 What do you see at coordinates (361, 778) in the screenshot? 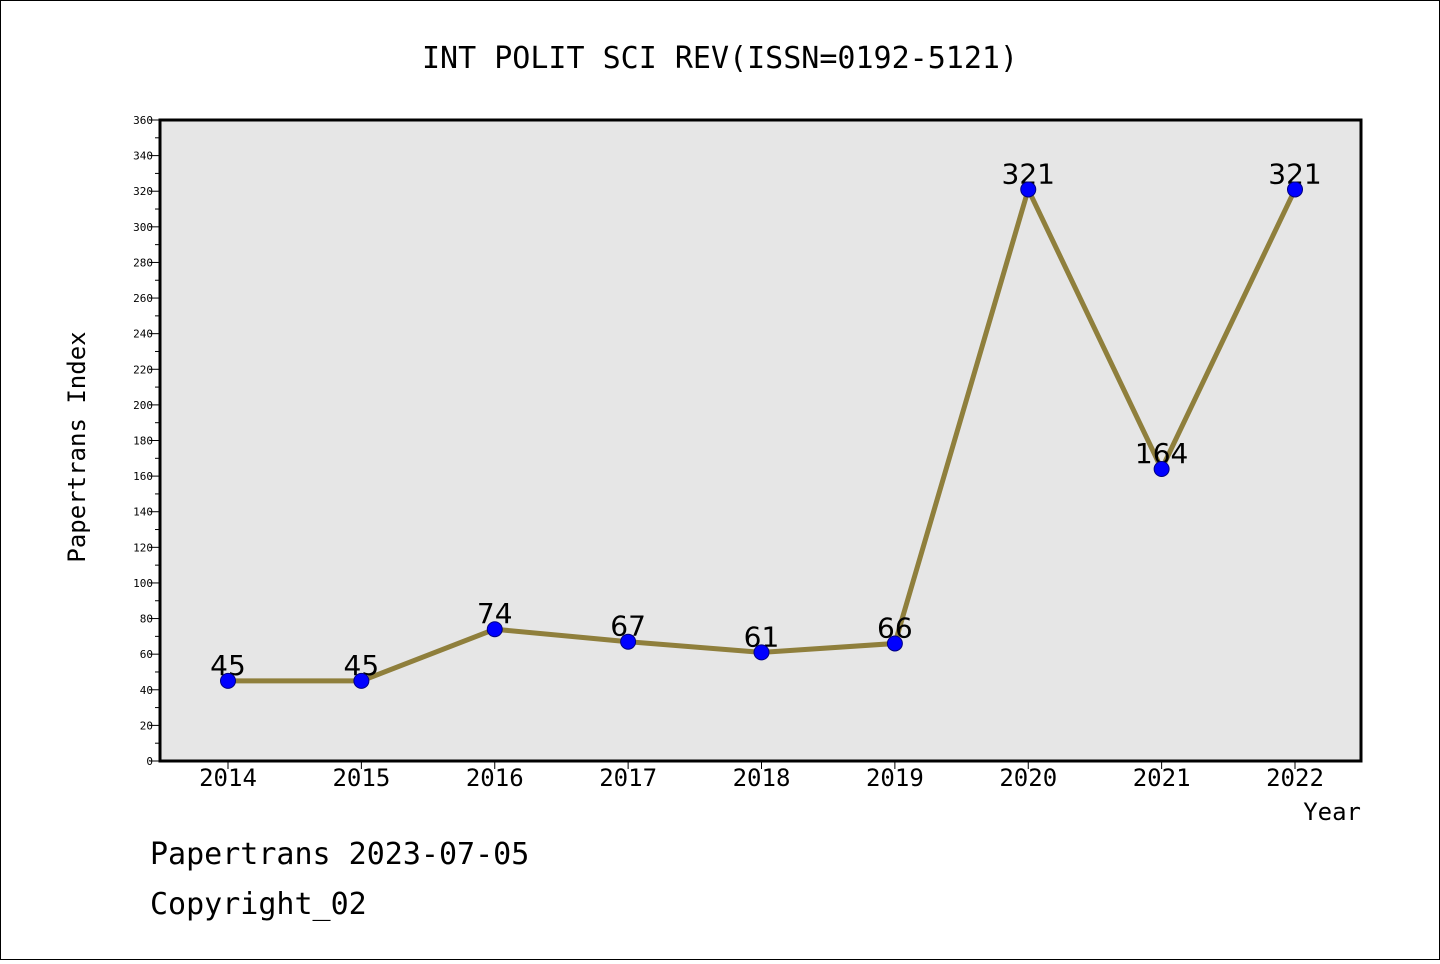
I see `x-tick-label: 2015` at bounding box center [361, 778].